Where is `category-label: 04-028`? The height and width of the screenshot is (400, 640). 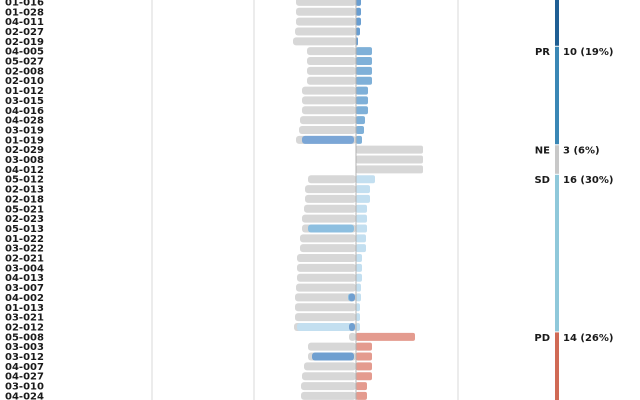 category-label: 04-028 is located at coordinates (24, 121).